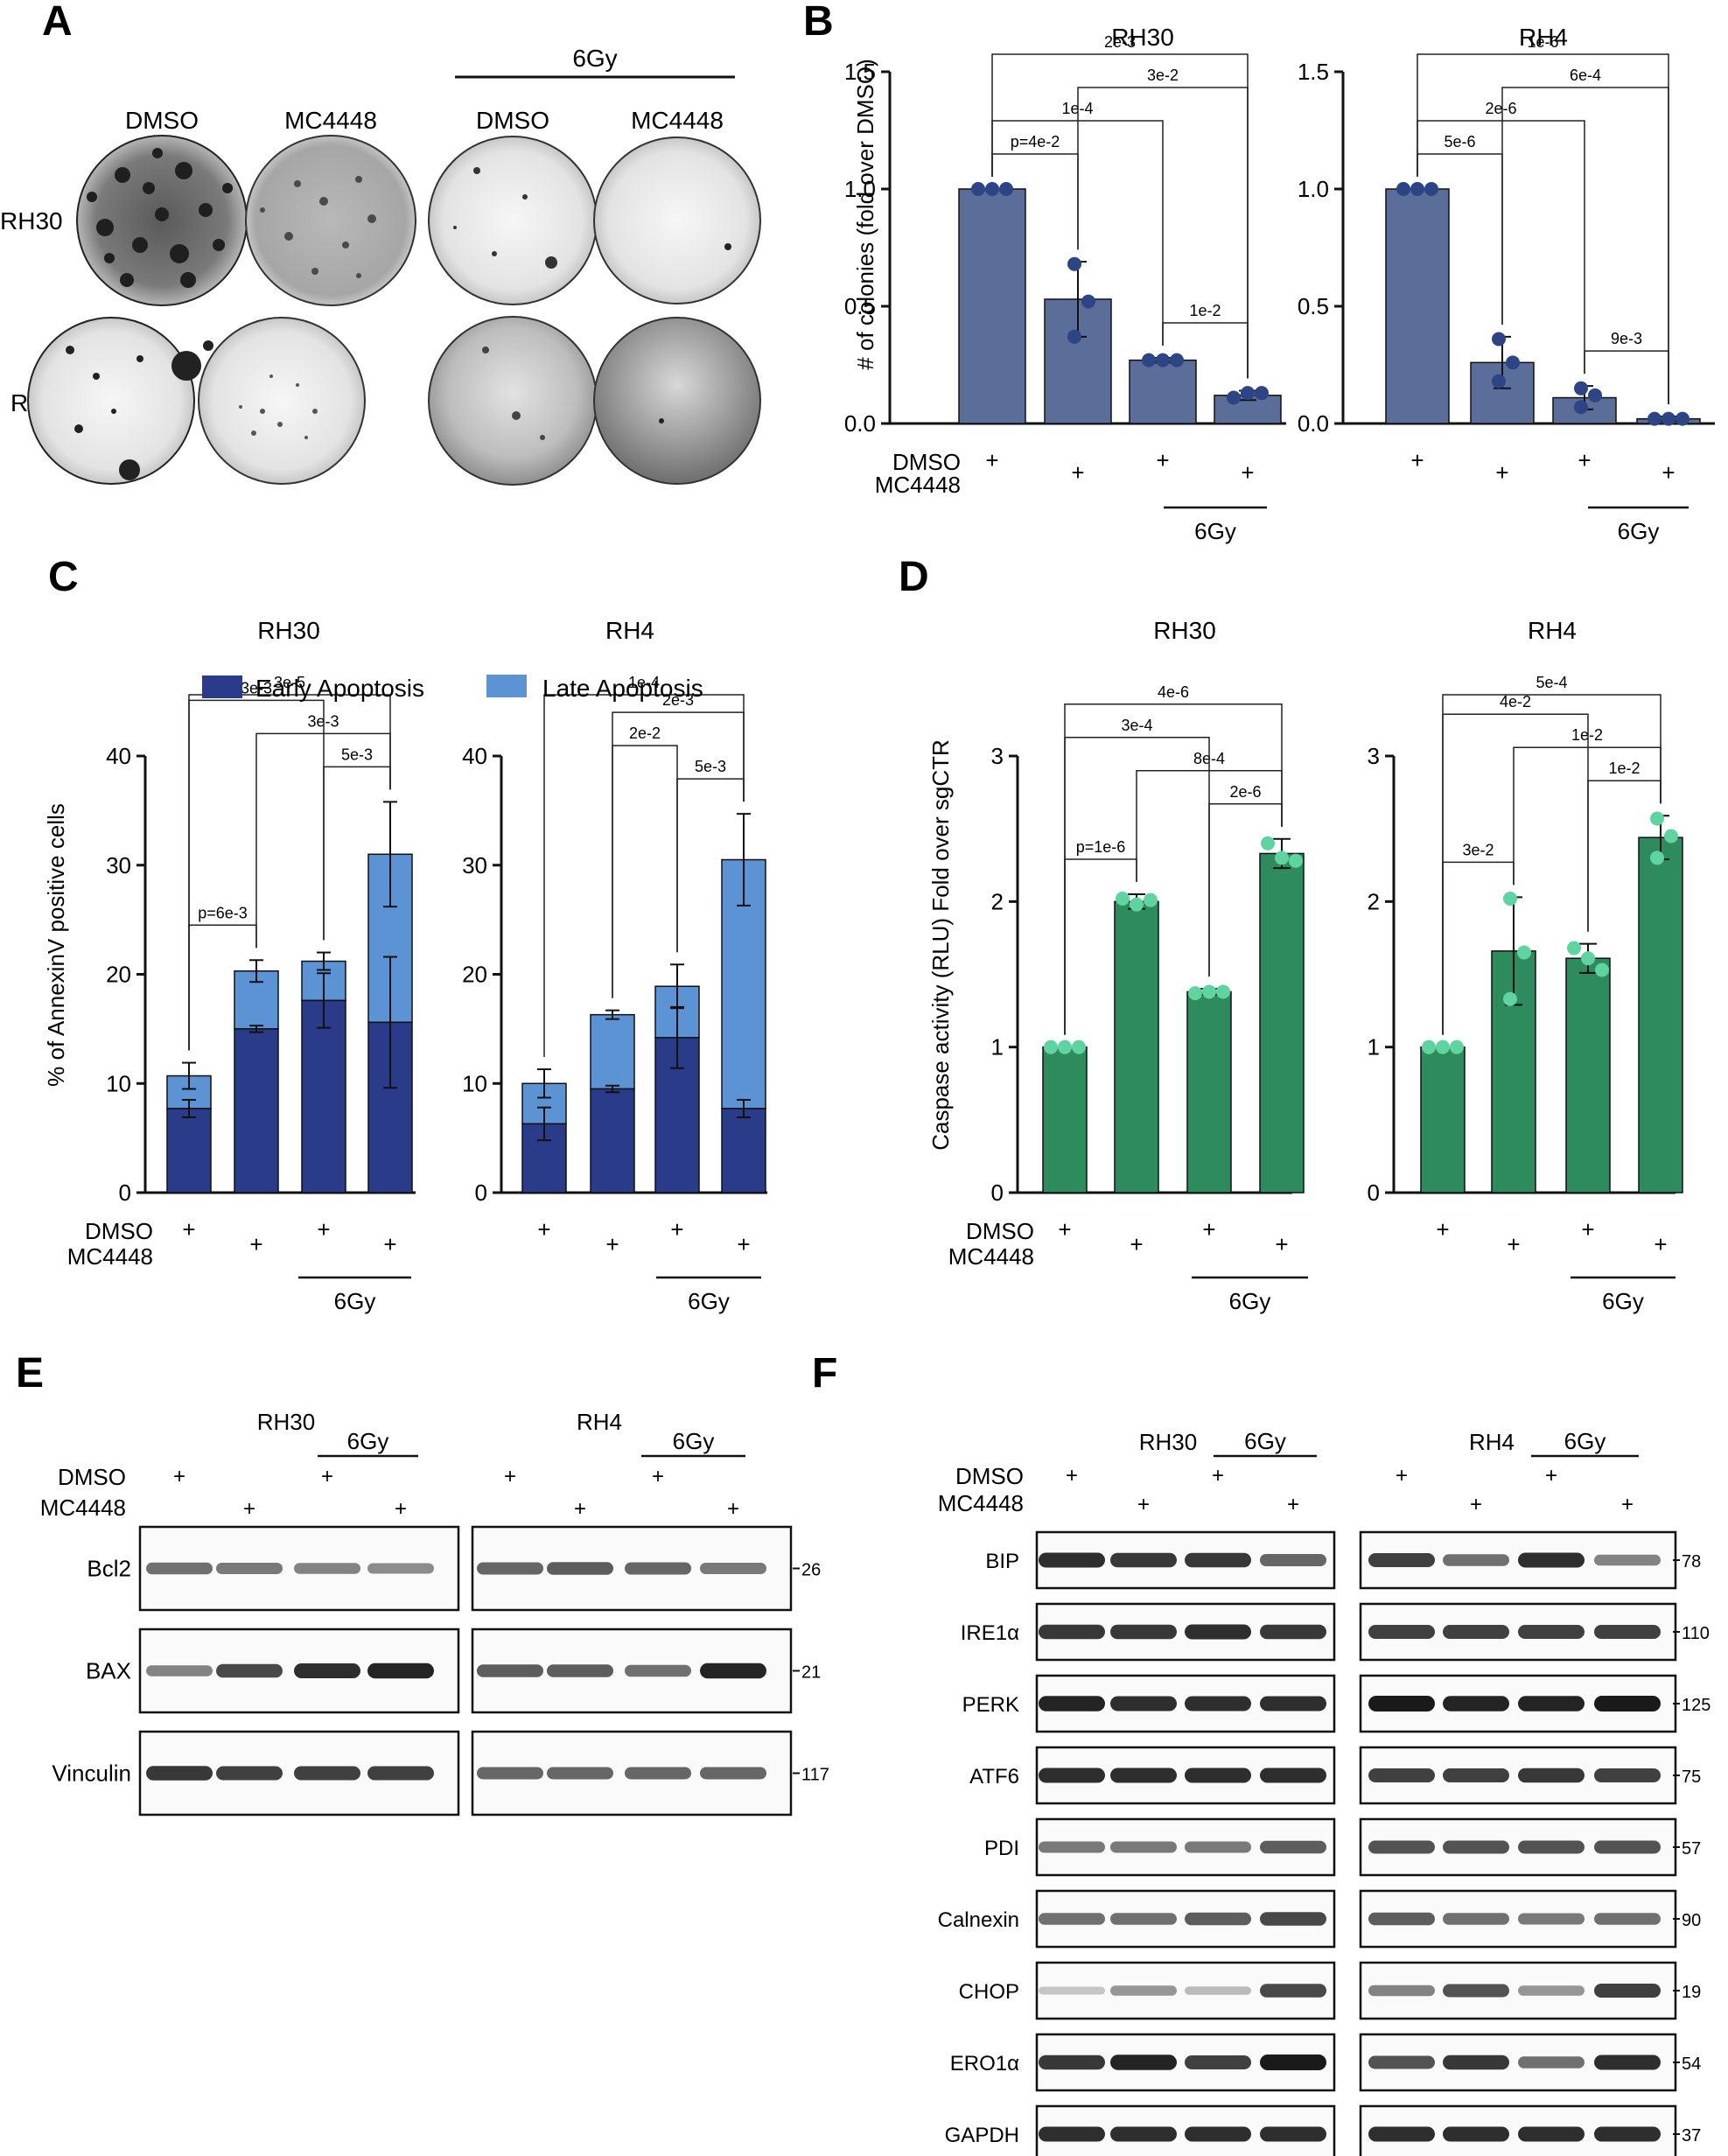 The height and width of the screenshot is (2156, 1728). Describe the element at coordinates (989, 1476) in the screenshot. I see `blot-row-label-dmso: DMSO` at that location.